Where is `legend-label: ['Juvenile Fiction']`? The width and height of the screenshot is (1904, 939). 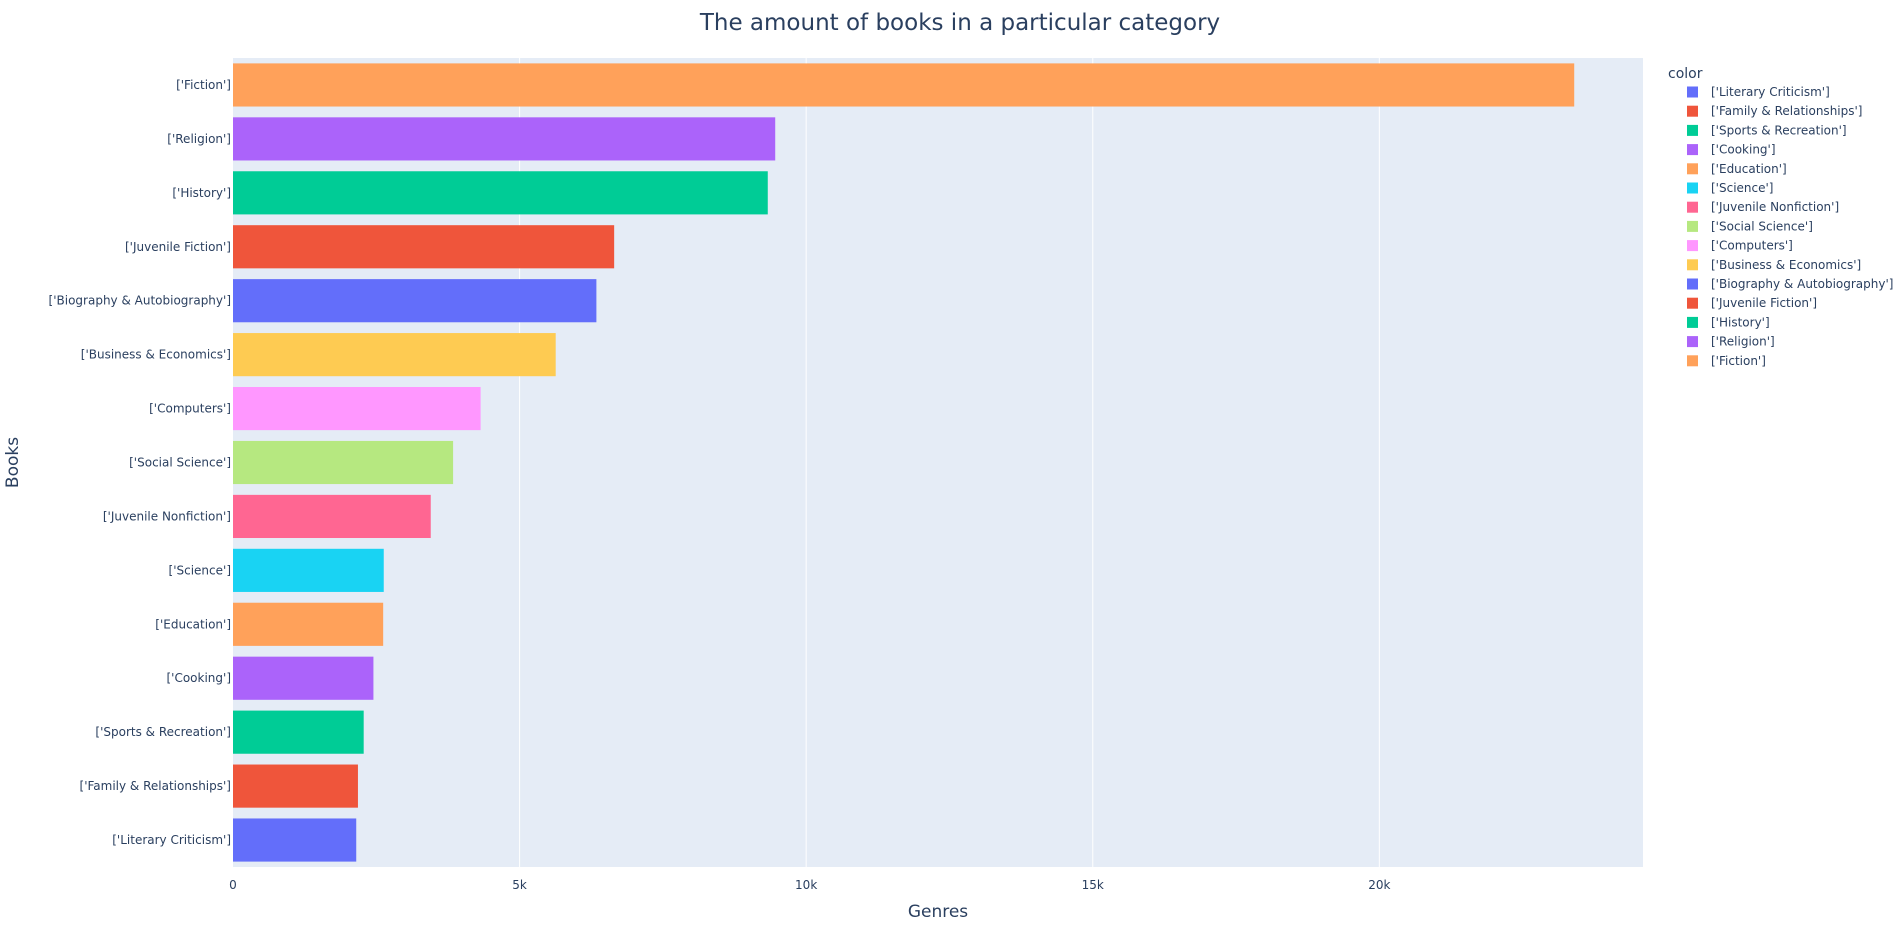
legend-label: ['Juvenile Fiction'] is located at coordinates (1764, 303).